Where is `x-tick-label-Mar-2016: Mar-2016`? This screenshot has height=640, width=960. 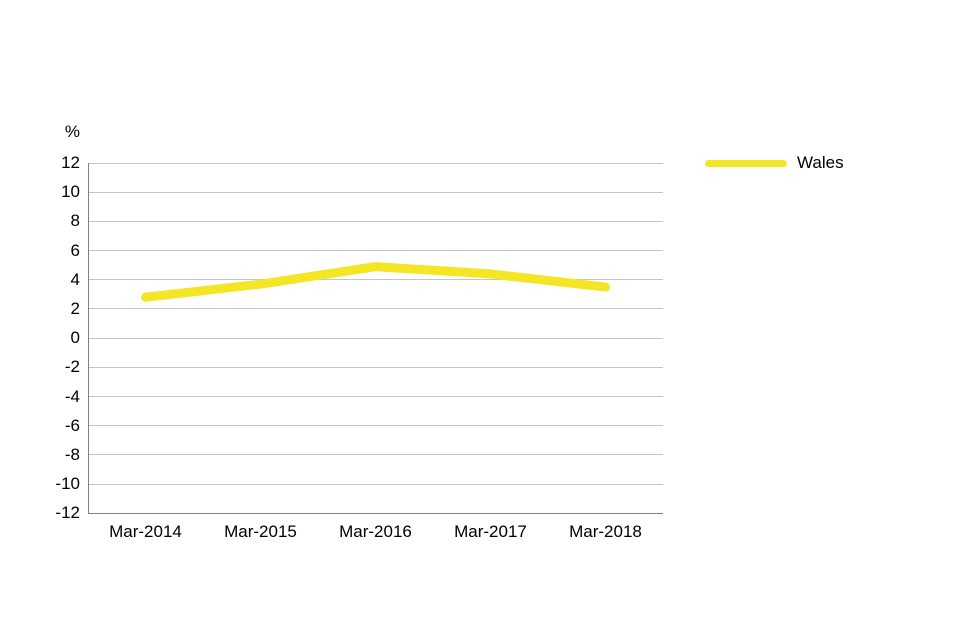 x-tick-label-Mar-2016: Mar-2016 is located at coordinates (375, 531).